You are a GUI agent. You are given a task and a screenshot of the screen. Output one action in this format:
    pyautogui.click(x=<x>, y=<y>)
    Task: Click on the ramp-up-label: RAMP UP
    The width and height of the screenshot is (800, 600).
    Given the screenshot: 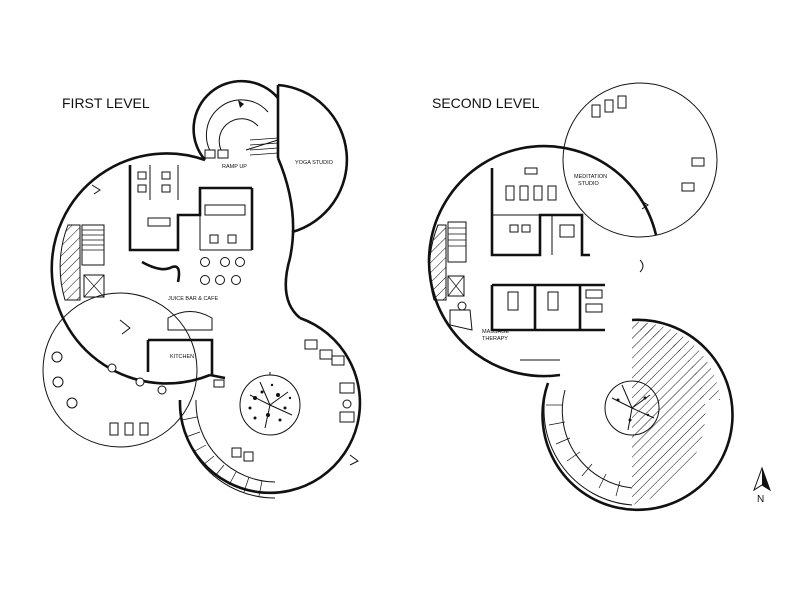 What is the action you would take?
    pyautogui.click(x=234, y=167)
    